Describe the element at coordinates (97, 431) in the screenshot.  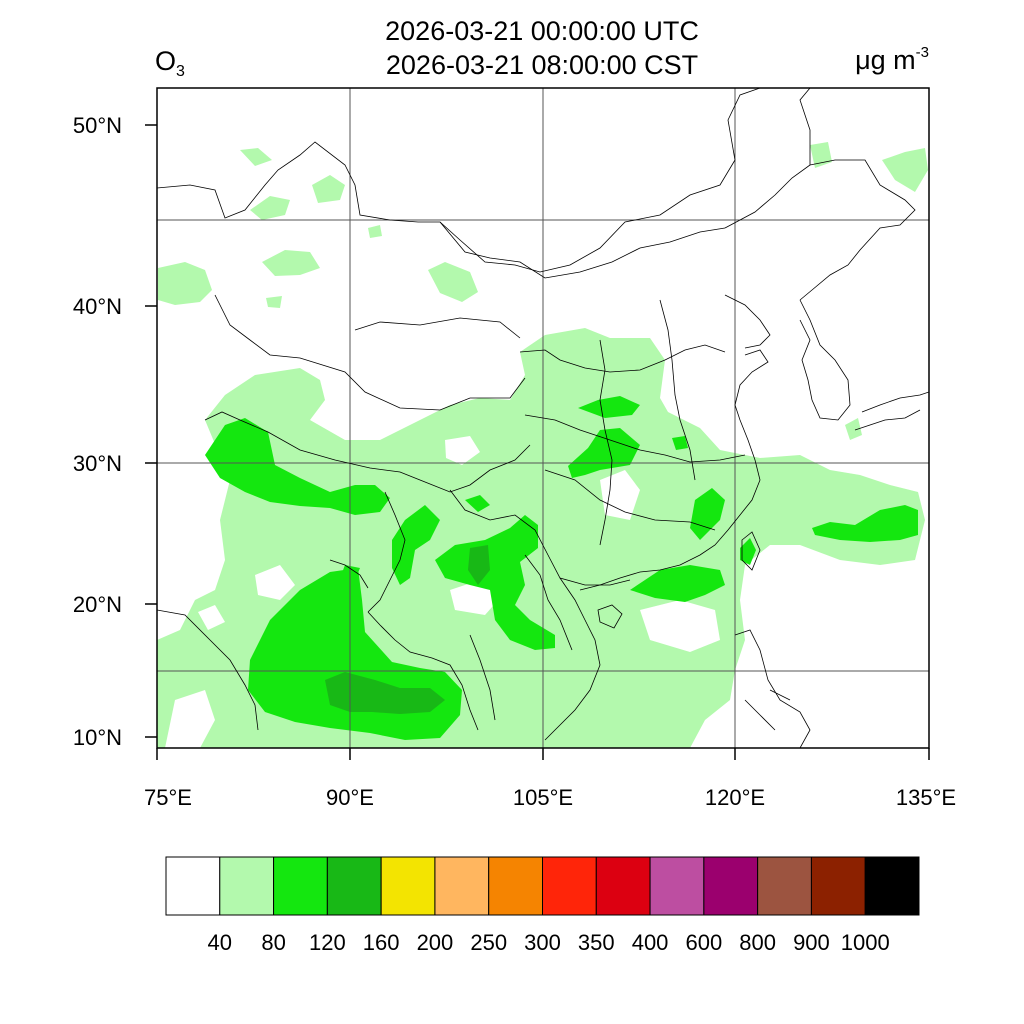
I see `lat-tick-labels: 50°N 40°N 30°N 20°N 10°N` at that location.